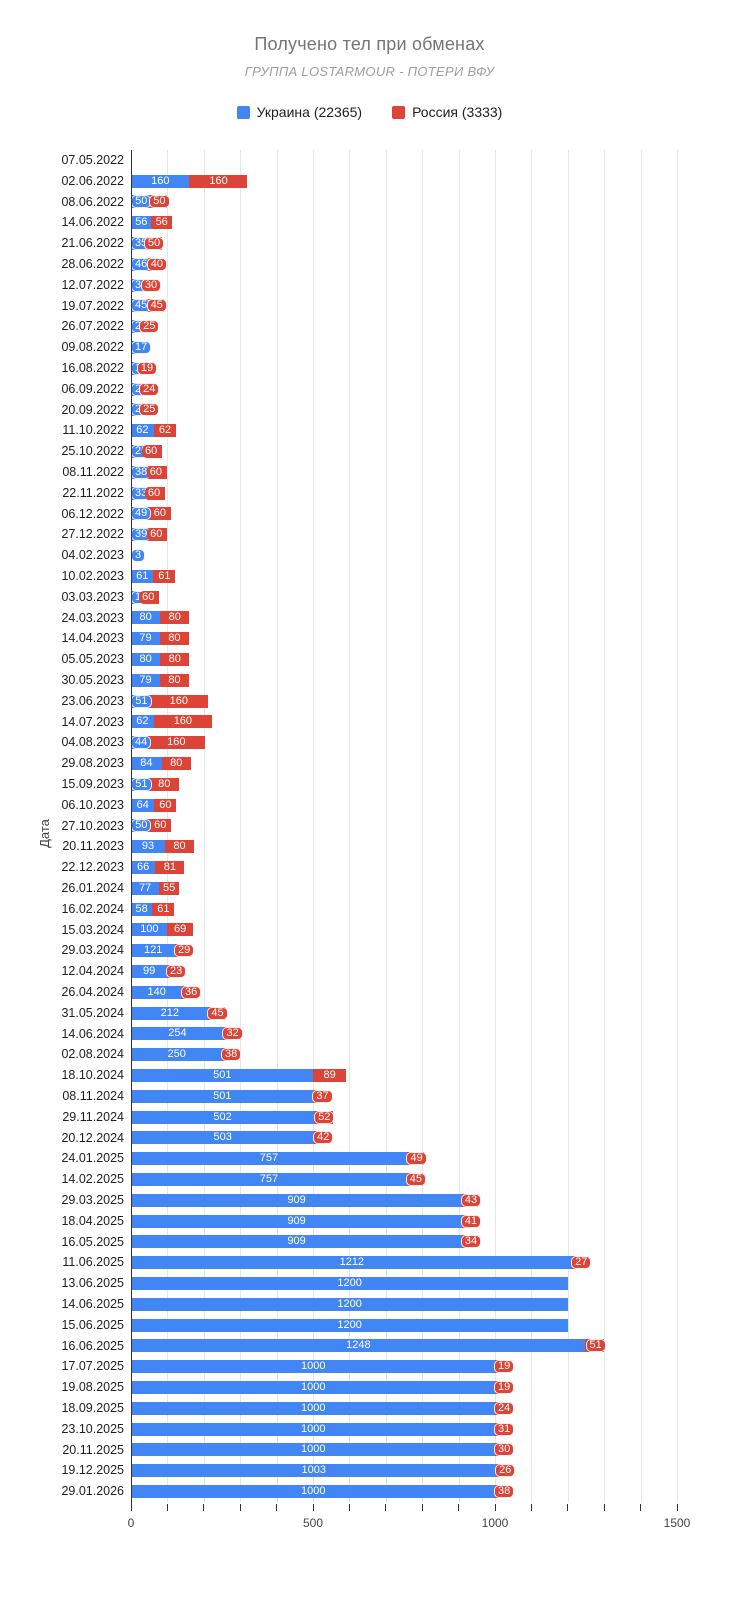  I want to click on category-label: 08.11.2024, so click(93, 1096).